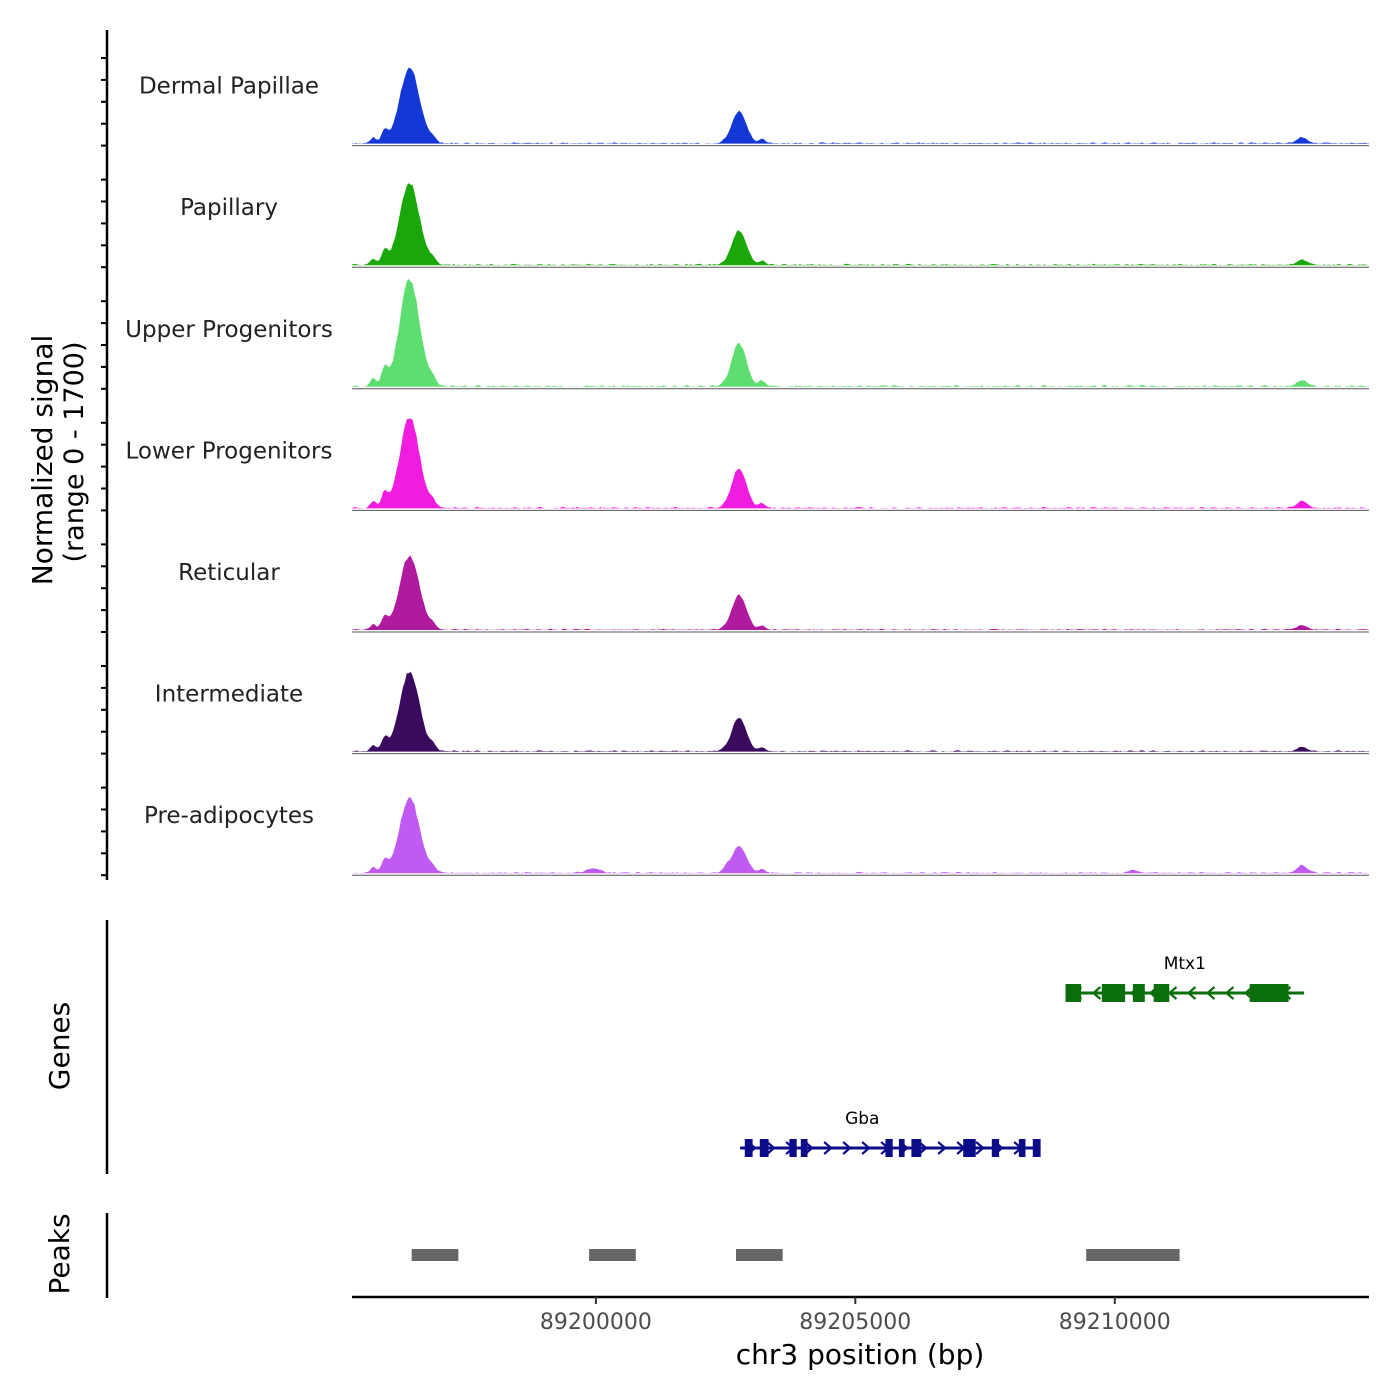  What do you see at coordinates (860, 1354) in the screenshot?
I see `x-axis-title: chr3 position (bp)` at bounding box center [860, 1354].